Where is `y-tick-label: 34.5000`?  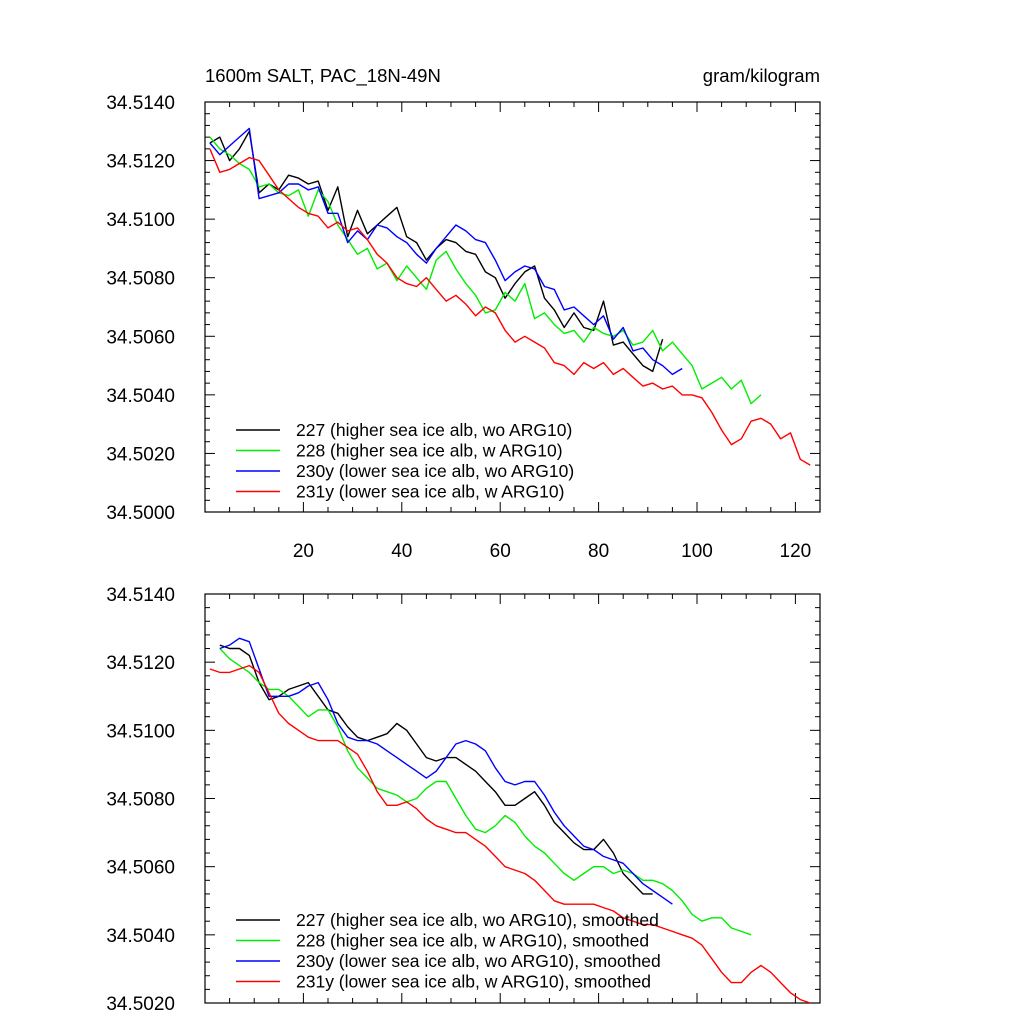
y-tick-label: 34.5000 is located at coordinates (140, 513).